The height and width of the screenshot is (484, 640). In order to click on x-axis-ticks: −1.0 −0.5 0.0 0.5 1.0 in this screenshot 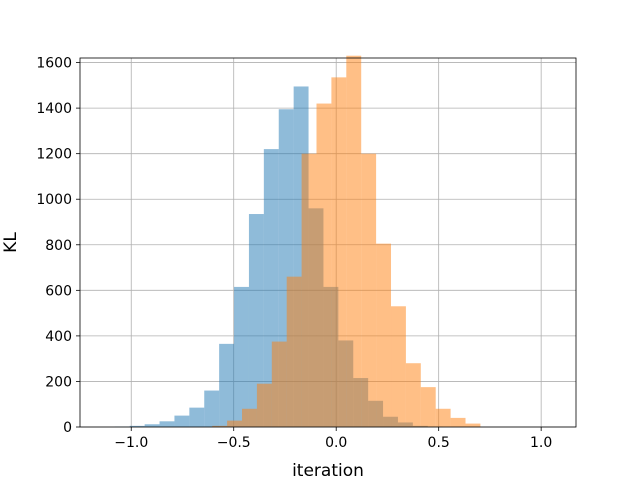, I will do `click(333, 439)`.